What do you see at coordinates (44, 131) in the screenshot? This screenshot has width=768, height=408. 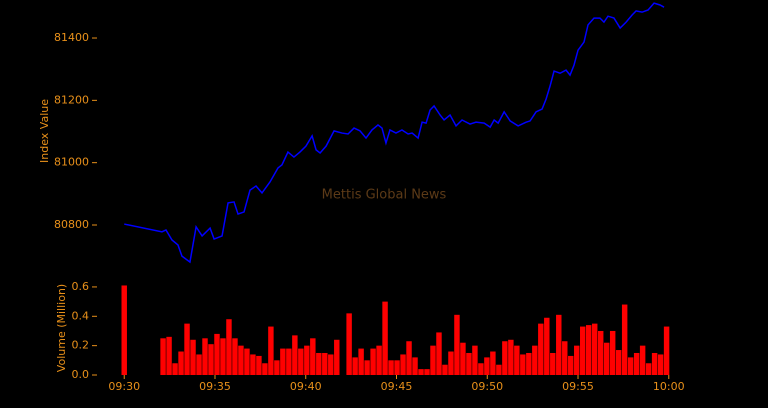 I see `y-axis-title: Index Value` at bounding box center [44, 131].